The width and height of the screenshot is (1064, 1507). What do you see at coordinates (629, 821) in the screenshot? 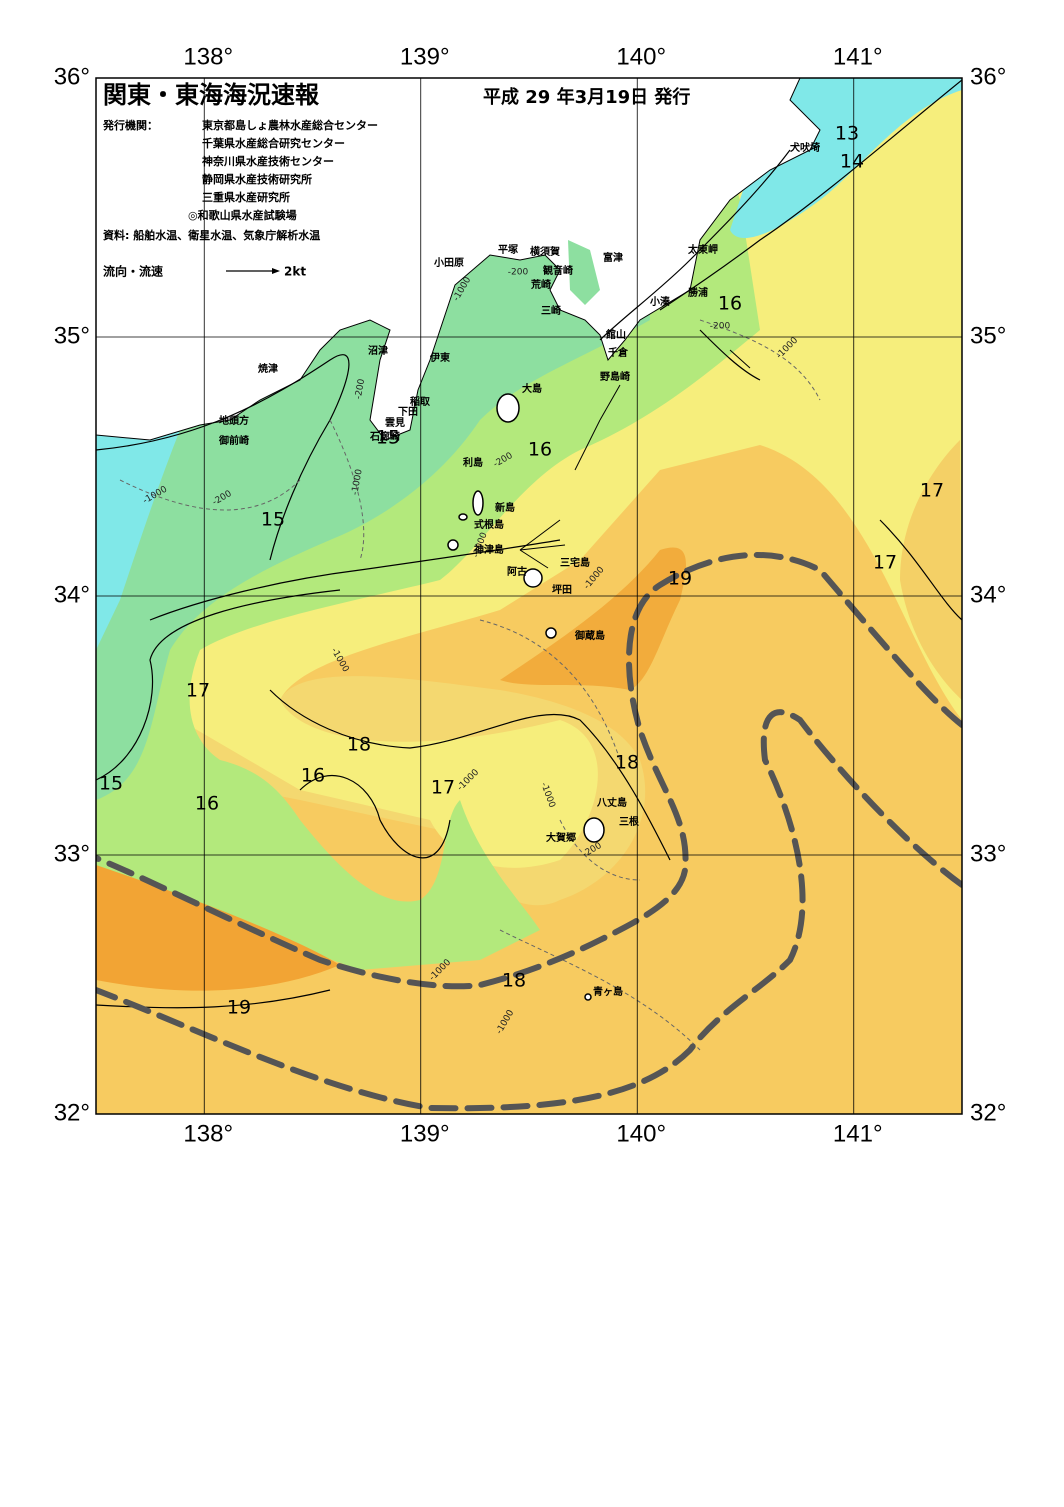
I see `place-name: 三根` at bounding box center [629, 821].